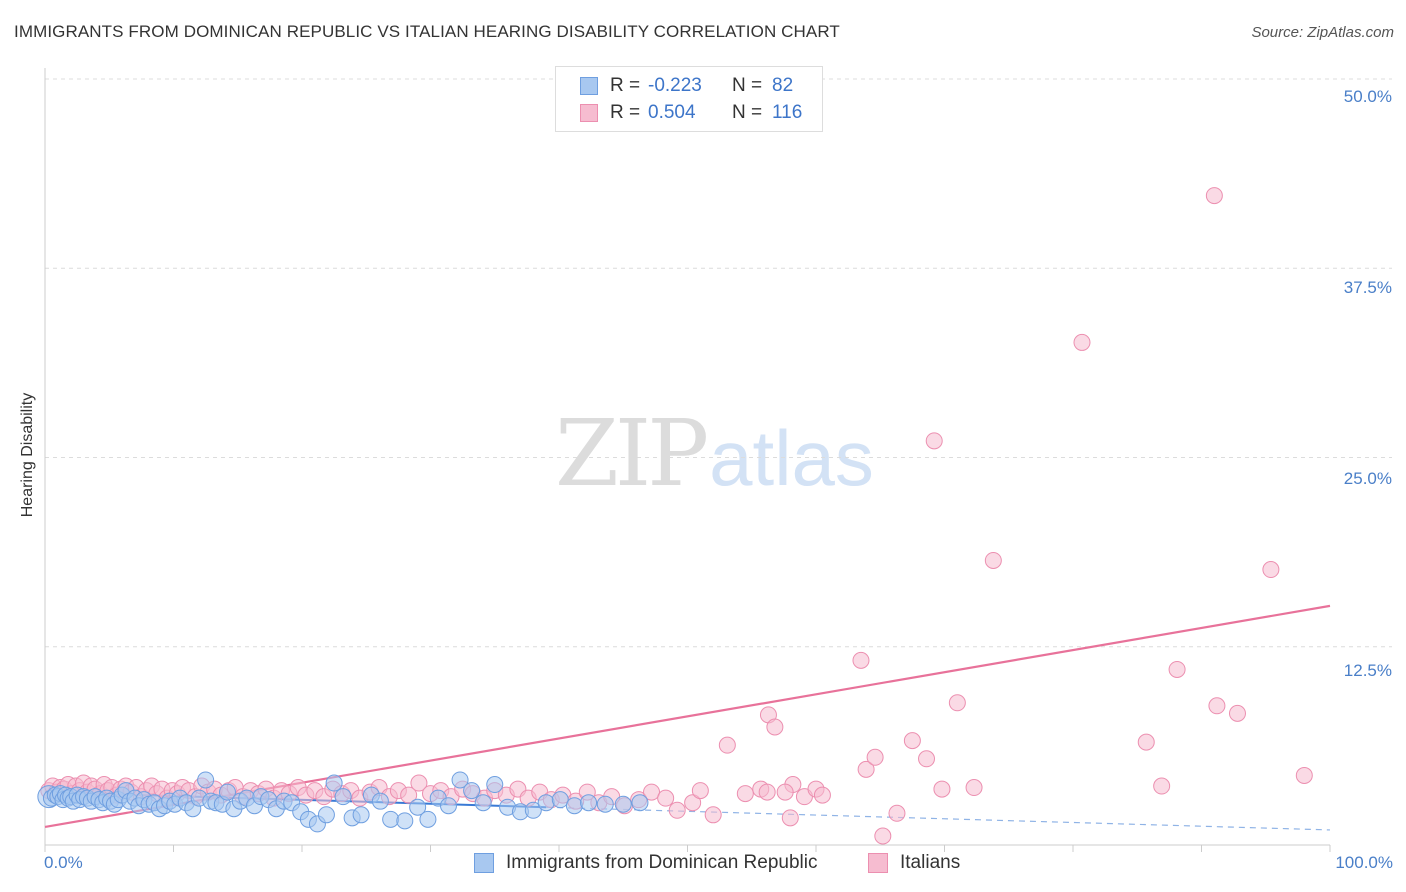 Image resolution: width=1406 pixels, height=892 pixels. What do you see at coordinates (1367, 287) in the screenshot?
I see `y-tick-label-37-5: 37.5%` at bounding box center [1367, 287].